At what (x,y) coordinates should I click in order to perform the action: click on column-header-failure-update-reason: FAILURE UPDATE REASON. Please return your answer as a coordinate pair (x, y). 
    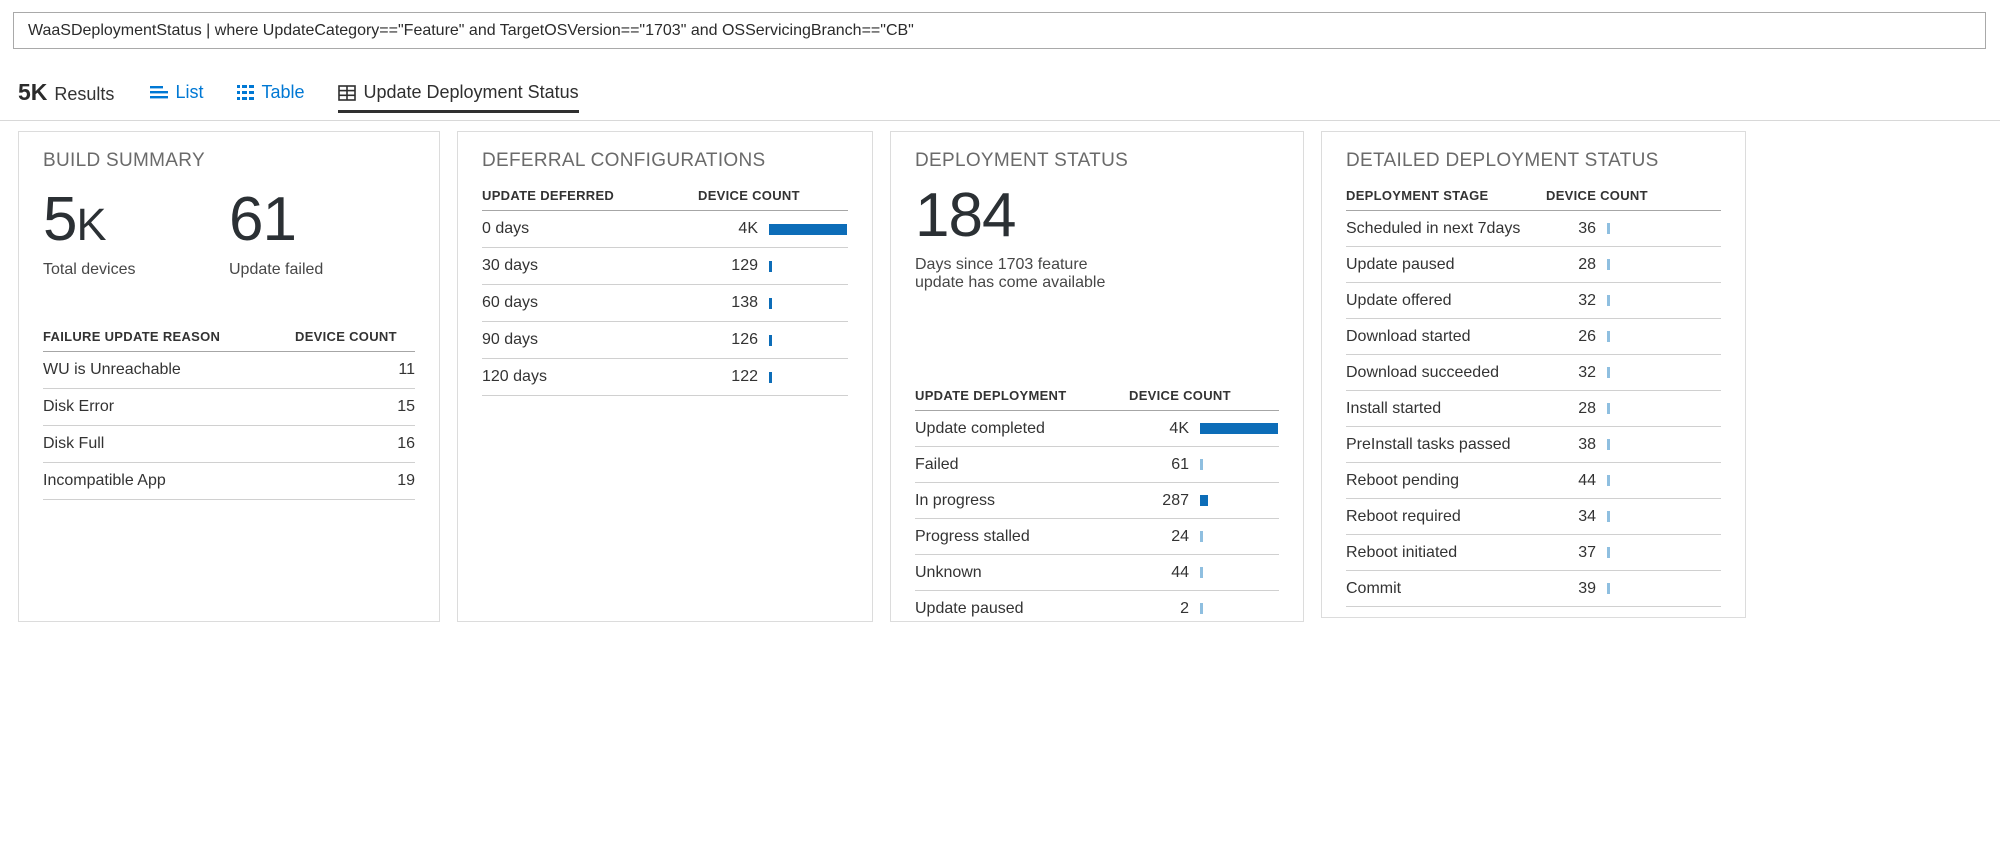
    Looking at the image, I should click on (132, 336).